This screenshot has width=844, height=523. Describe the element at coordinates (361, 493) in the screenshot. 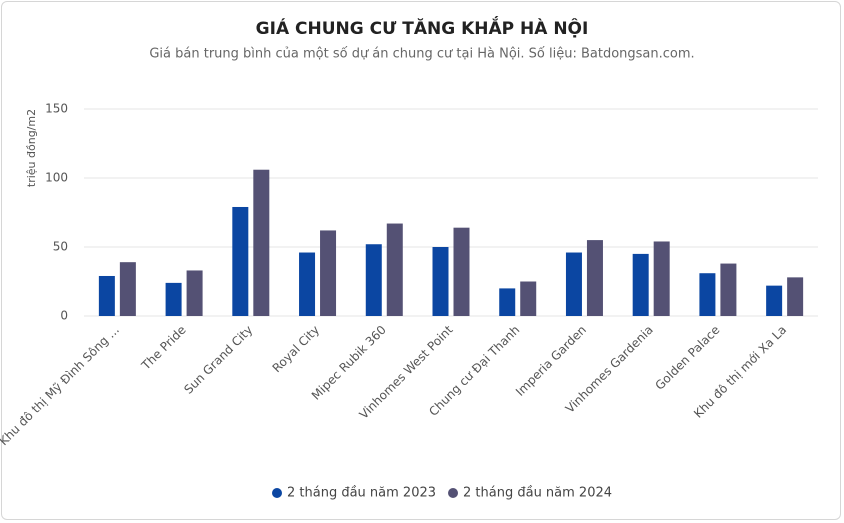

I see `legend-label: 2 tháng đầu năm 2023` at that location.